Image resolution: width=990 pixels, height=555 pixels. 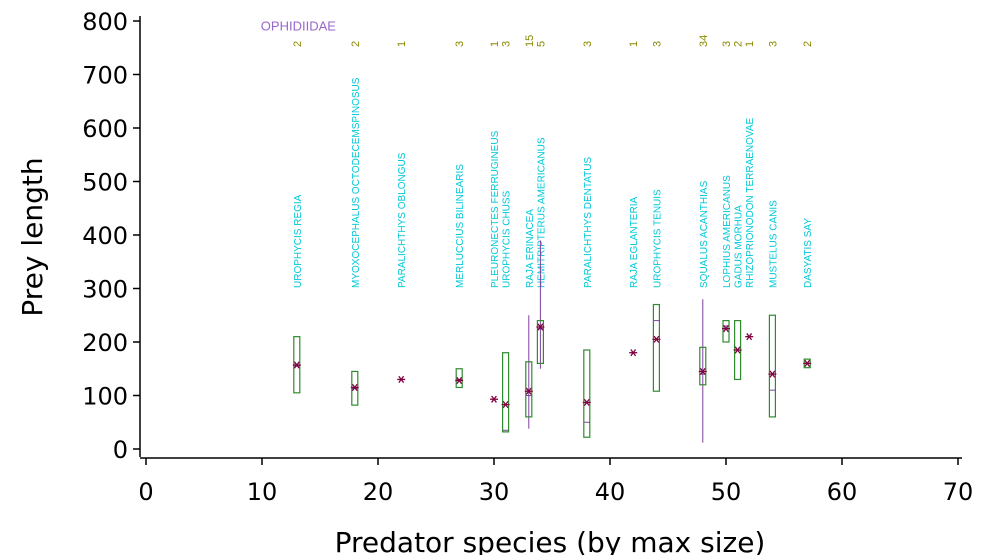 What do you see at coordinates (120, 450) in the screenshot?
I see `y-tick-label: 0` at bounding box center [120, 450].